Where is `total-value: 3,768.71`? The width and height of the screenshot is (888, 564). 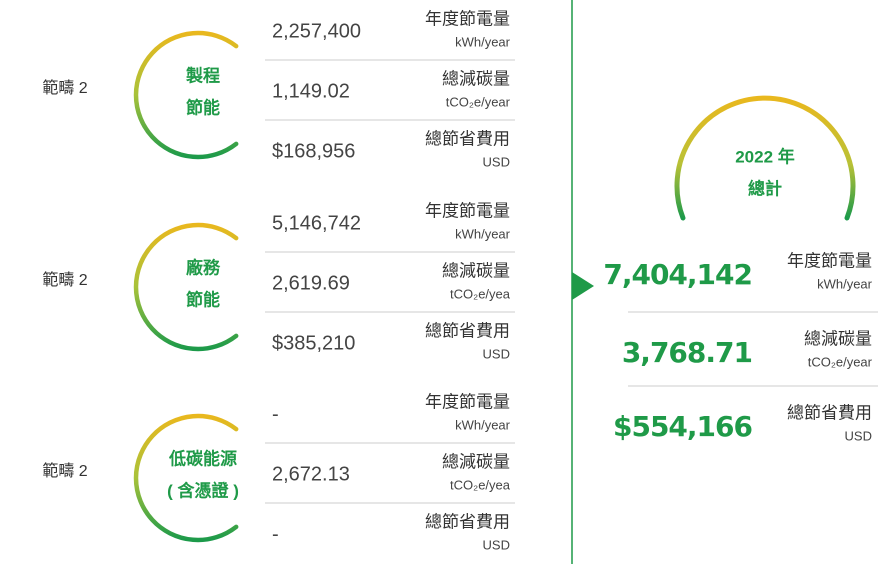
total-value: 3,768.71 is located at coordinates (687, 352).